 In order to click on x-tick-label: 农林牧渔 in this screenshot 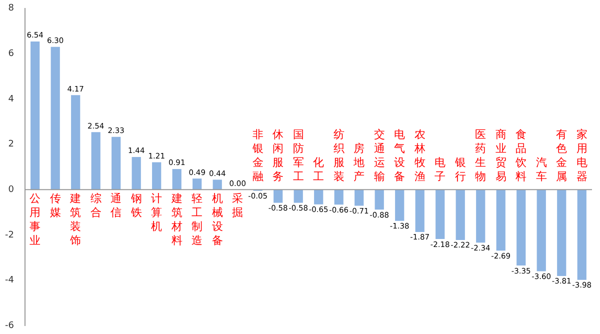, I will do `click(419, 156)`.